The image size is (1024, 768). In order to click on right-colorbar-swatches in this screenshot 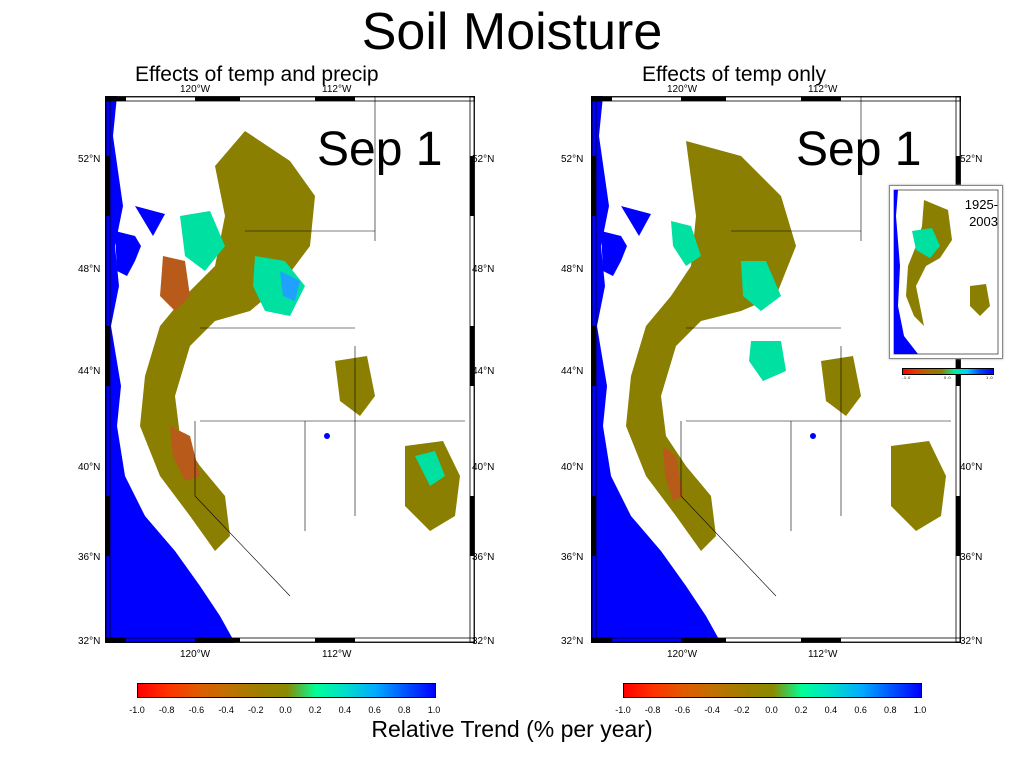, I will do `click(773, 690)`.